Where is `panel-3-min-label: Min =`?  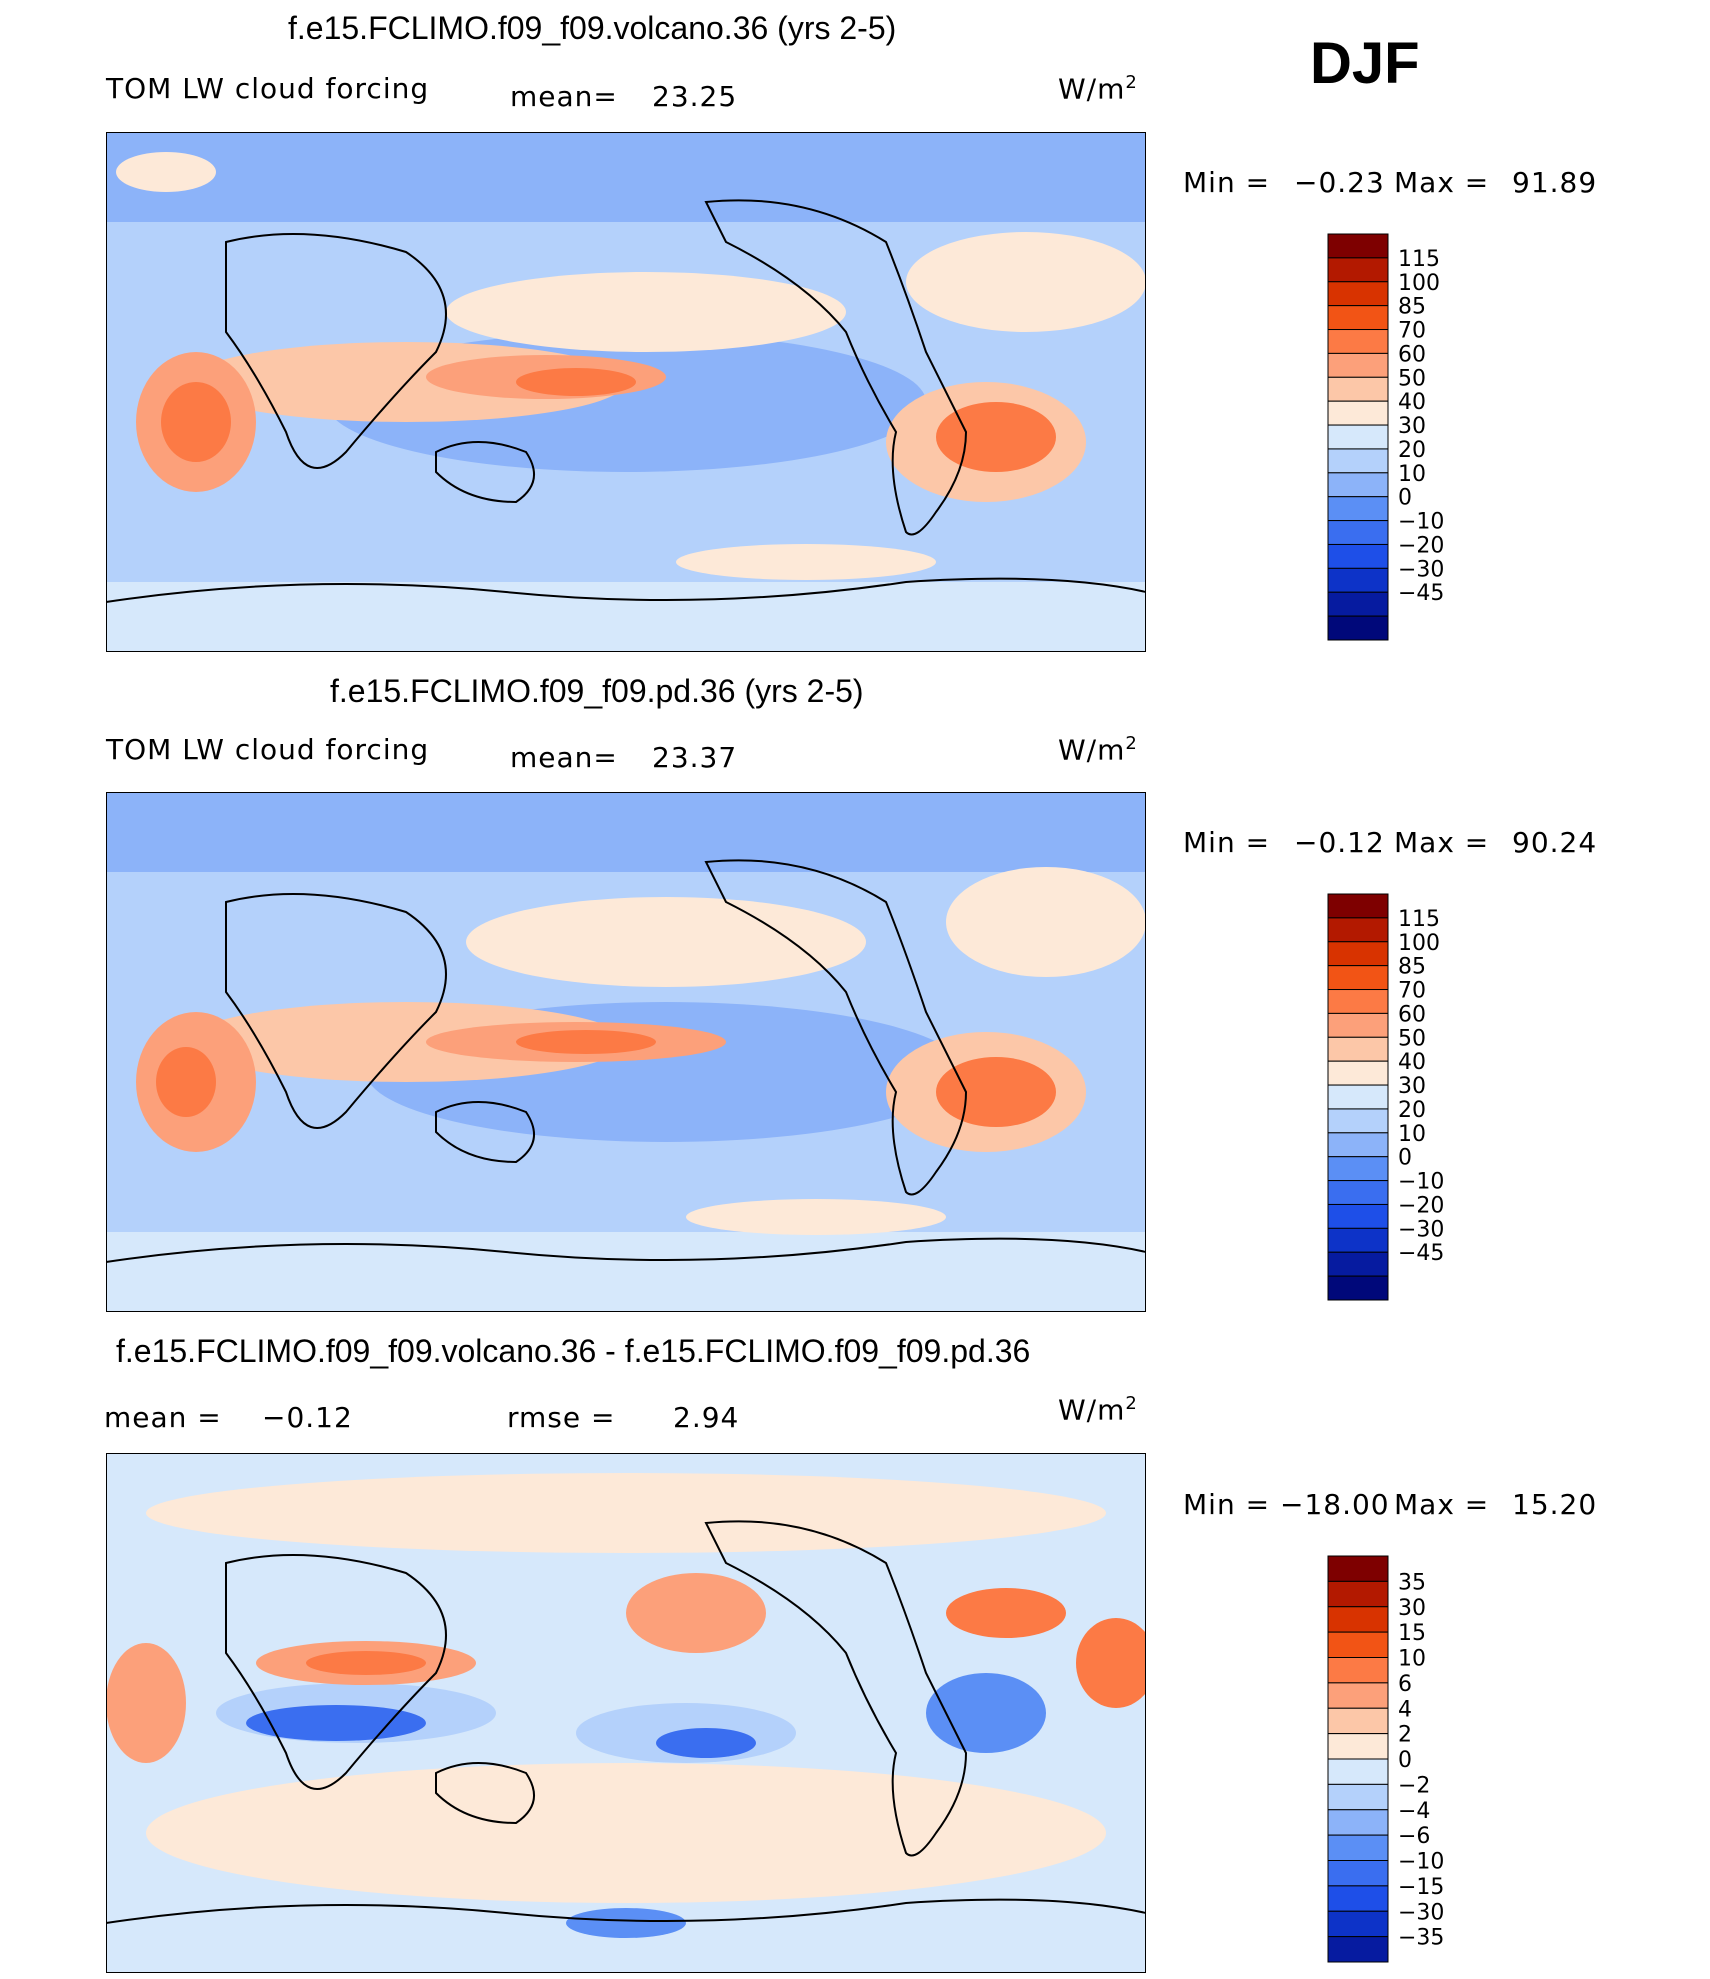 panel-3-min-label: Min = is located at coordinates (1227, 1504).